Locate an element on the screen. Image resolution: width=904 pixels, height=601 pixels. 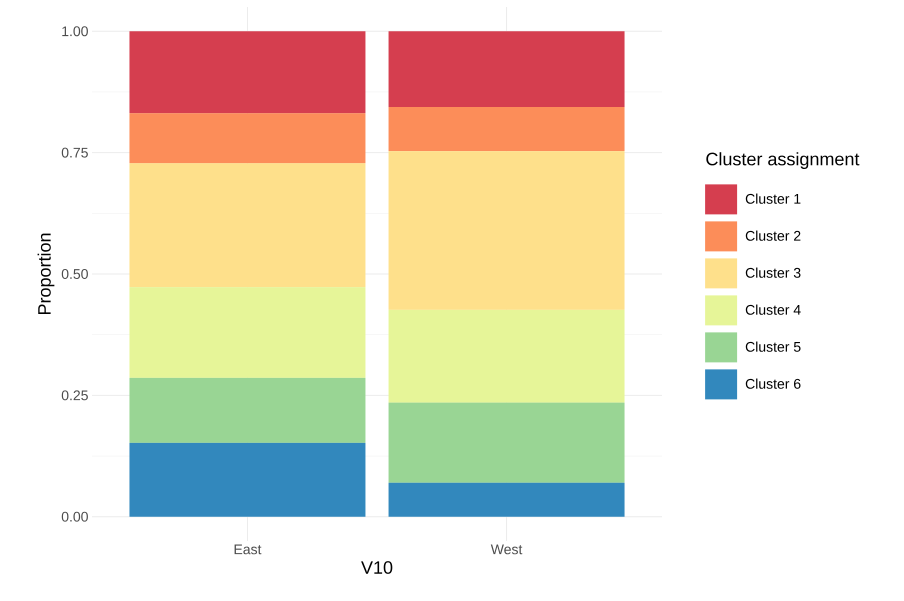
y-tick-label: 0.50 is located at coordinates (75, 274).